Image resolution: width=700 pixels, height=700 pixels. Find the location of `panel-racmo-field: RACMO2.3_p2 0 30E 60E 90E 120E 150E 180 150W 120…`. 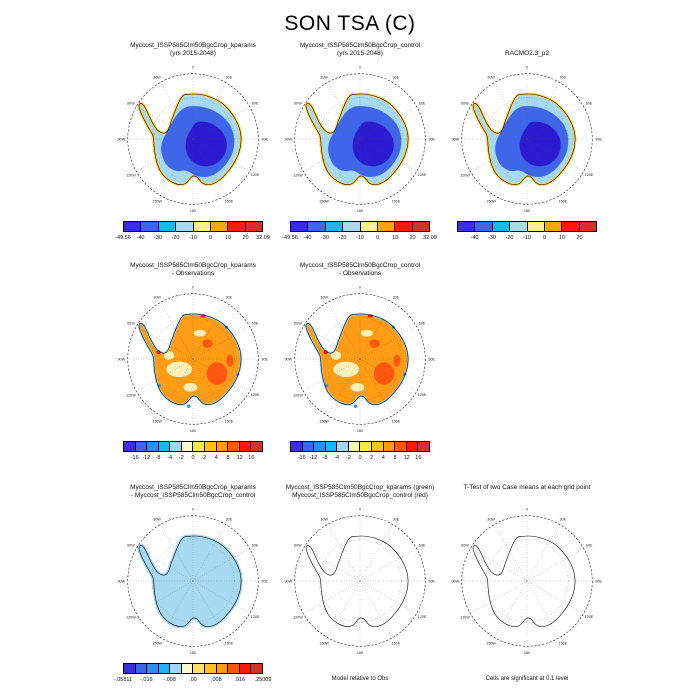

panel-racmo-field: RACMO2.3_p2 0 30E 60E 90E 120E 150E 180 150W 120… is located at coordinates (527, 142).